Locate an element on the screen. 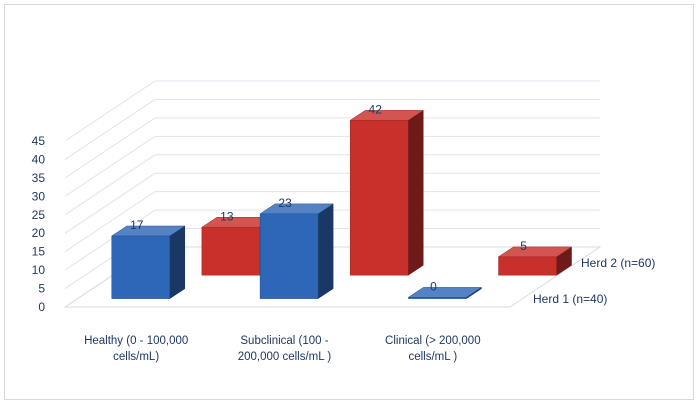 Image resolution: width=699 pixels, height=404 pixels. y-tick-label: 40 is located at coordinates (39, 159).